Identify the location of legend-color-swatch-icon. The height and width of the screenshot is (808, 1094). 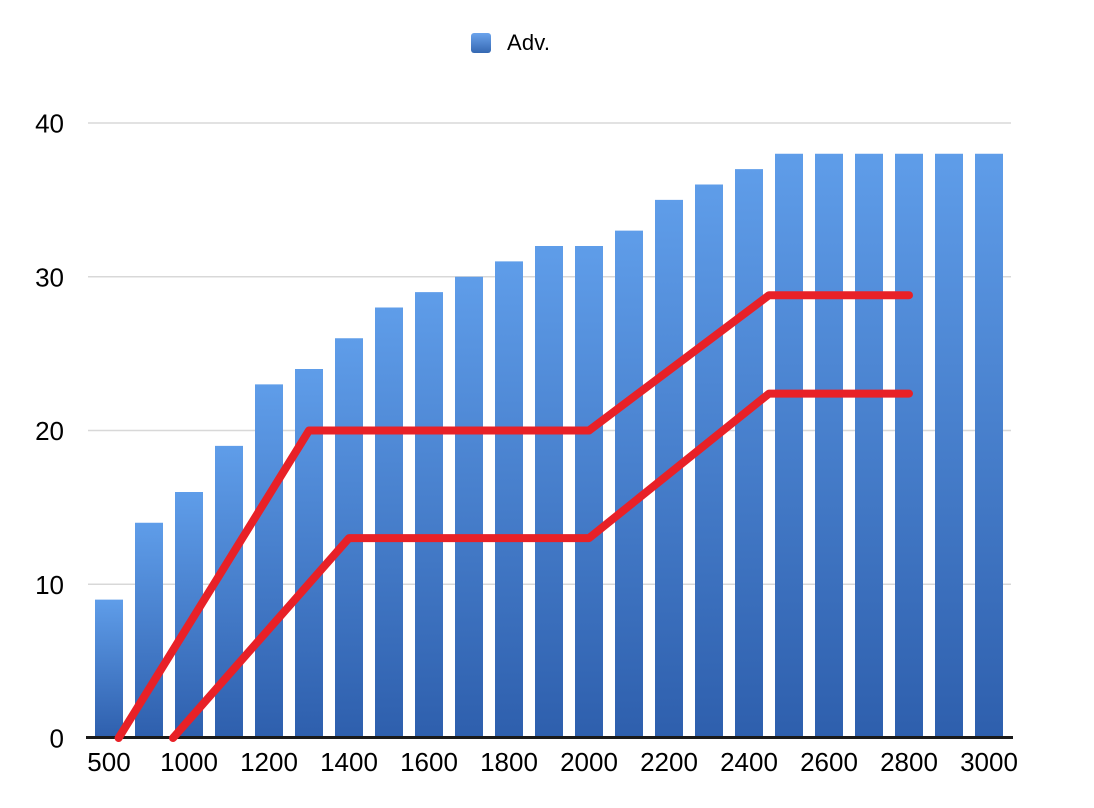
(481, 43).